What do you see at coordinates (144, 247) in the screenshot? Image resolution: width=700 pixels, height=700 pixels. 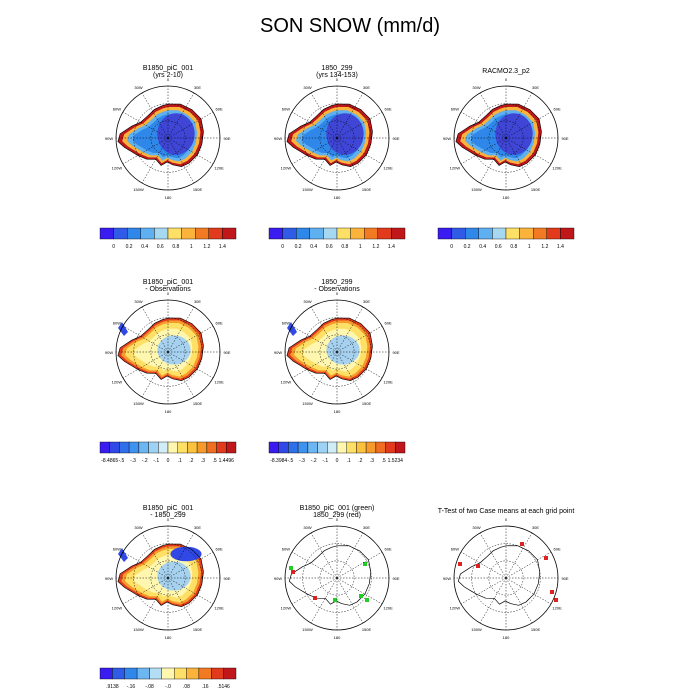 I see `colorbar-label: 0.4` at bounding box center [144, 247].